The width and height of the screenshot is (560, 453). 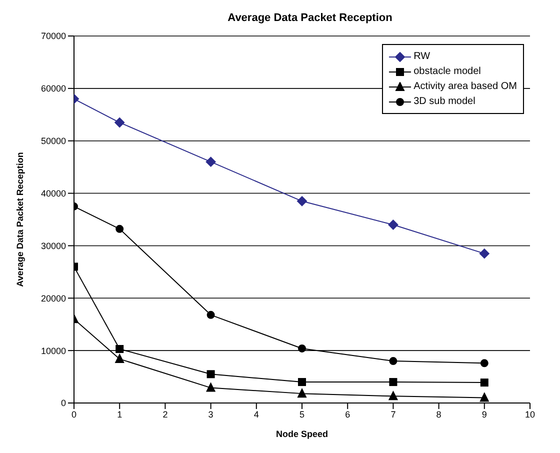 I want to click on x-tick-label: 7, so click(x=393, y=414).